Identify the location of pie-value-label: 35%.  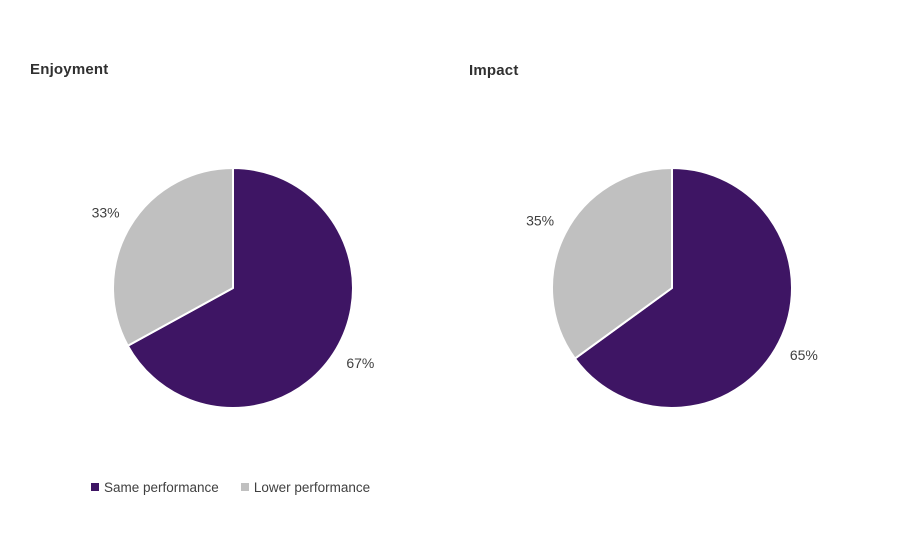
(540, 221).